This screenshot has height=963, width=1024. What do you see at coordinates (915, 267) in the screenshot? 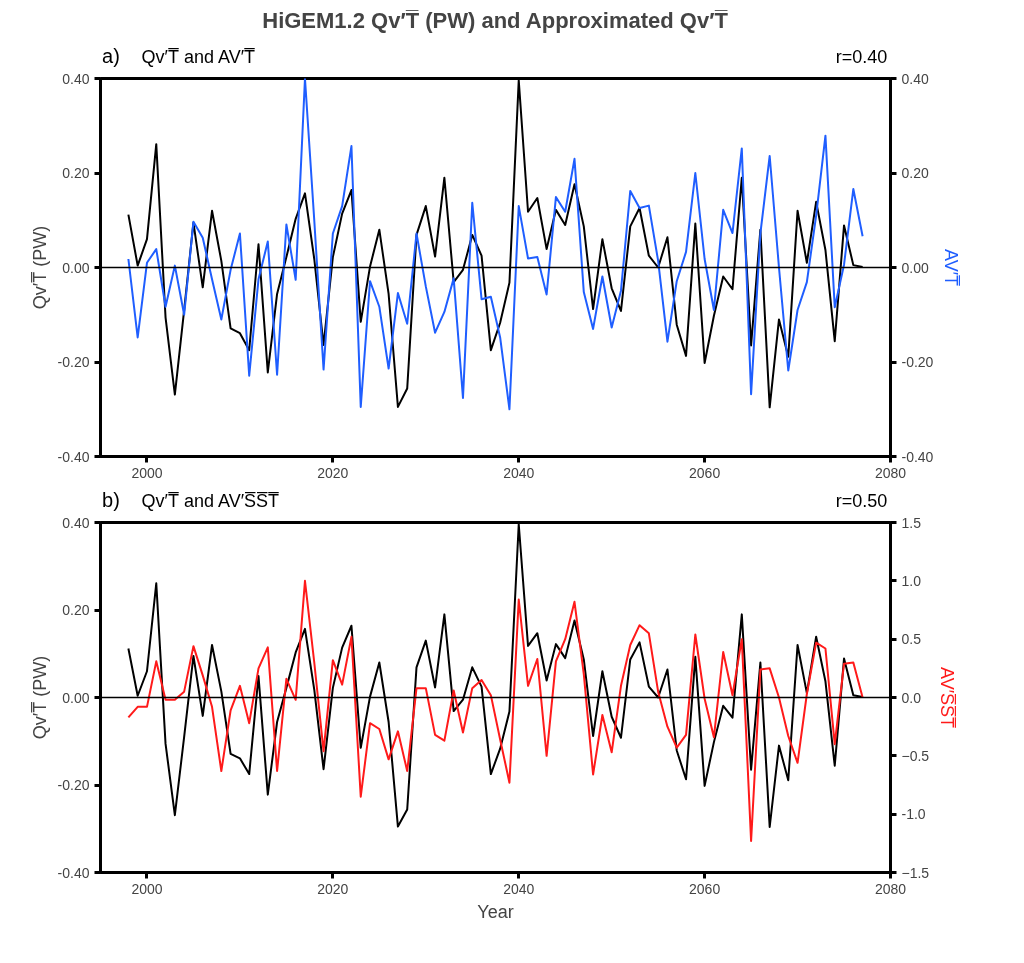
I see `y2-tick-label: 0.00` at bounding box center [915, 267].